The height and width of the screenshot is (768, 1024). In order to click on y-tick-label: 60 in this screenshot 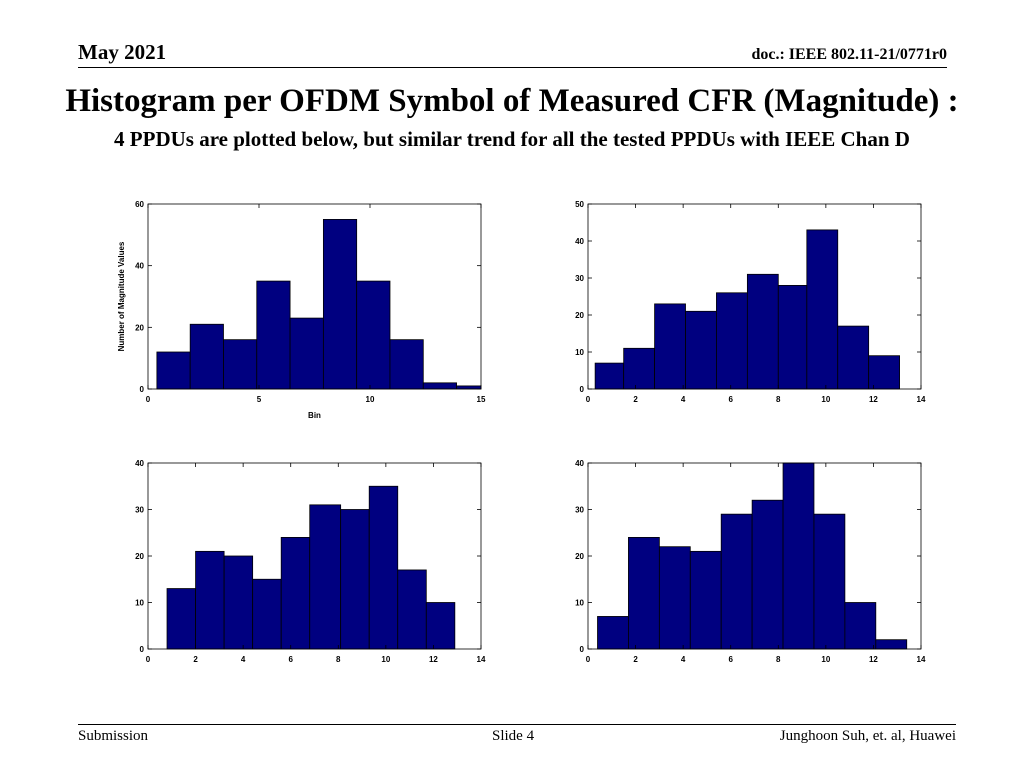, I will do `click(139, 204)`.